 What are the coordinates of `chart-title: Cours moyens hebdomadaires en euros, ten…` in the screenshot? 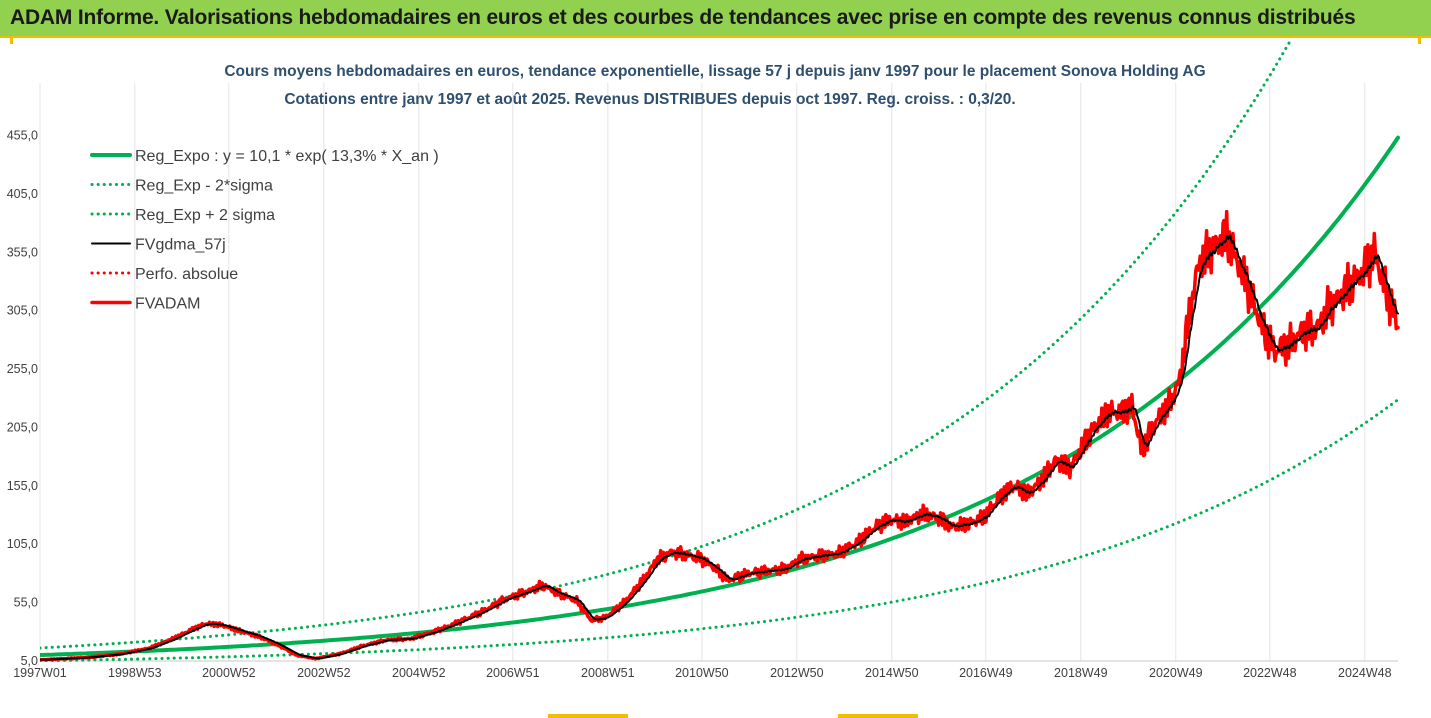 It's located at (714, 71).